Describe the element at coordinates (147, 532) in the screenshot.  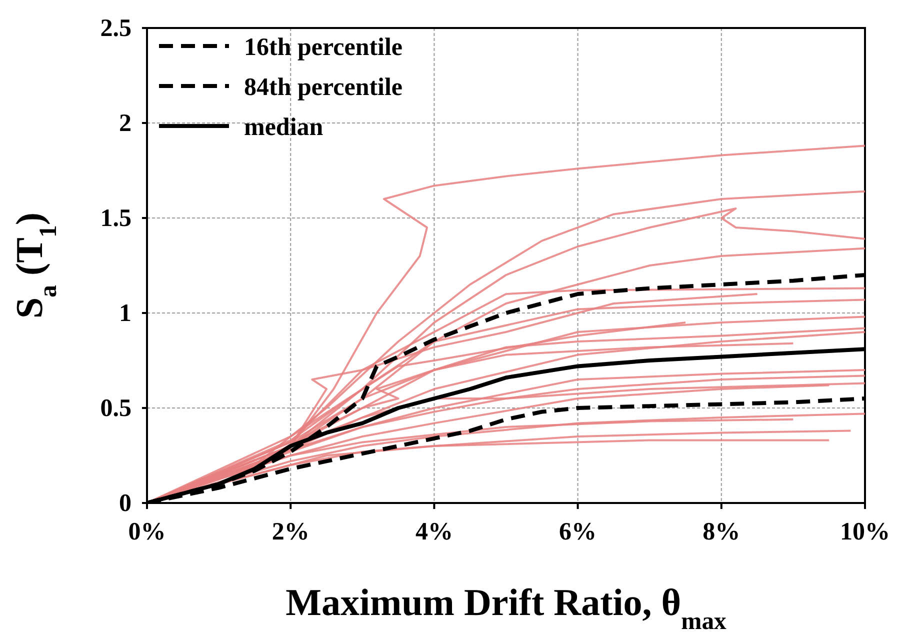
I see `x-tick-label: 0%` at that location.